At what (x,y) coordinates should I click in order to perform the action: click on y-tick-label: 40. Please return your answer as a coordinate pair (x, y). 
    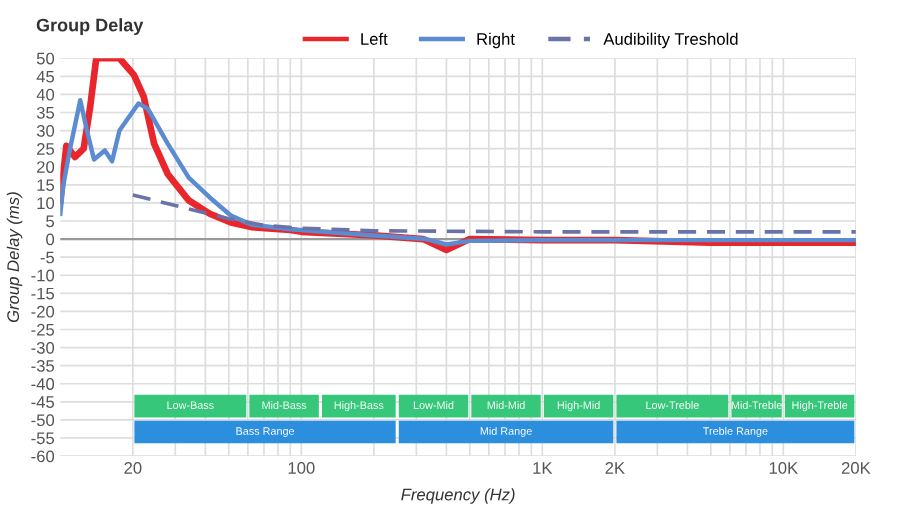
    Looking at the image, I should click on (45, 94).